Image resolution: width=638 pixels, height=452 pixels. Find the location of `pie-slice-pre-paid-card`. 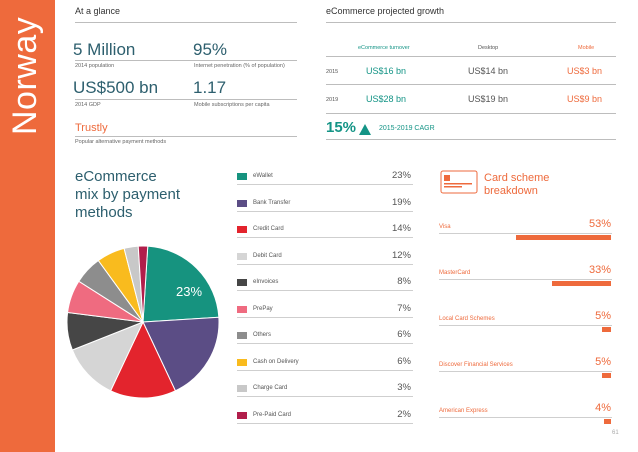

pie-slice-pre-paid-card is located at coordinates (143, 284).